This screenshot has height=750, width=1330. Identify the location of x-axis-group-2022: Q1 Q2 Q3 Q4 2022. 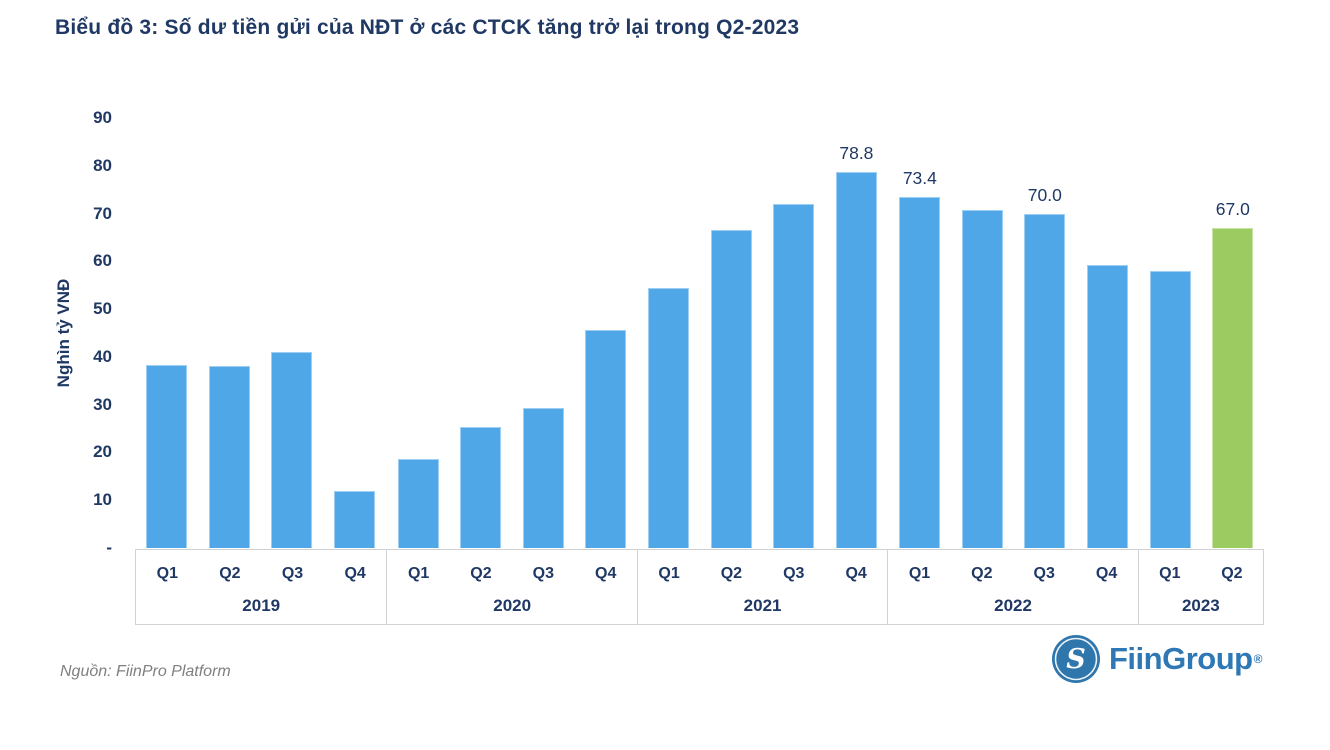
(1012, 587).